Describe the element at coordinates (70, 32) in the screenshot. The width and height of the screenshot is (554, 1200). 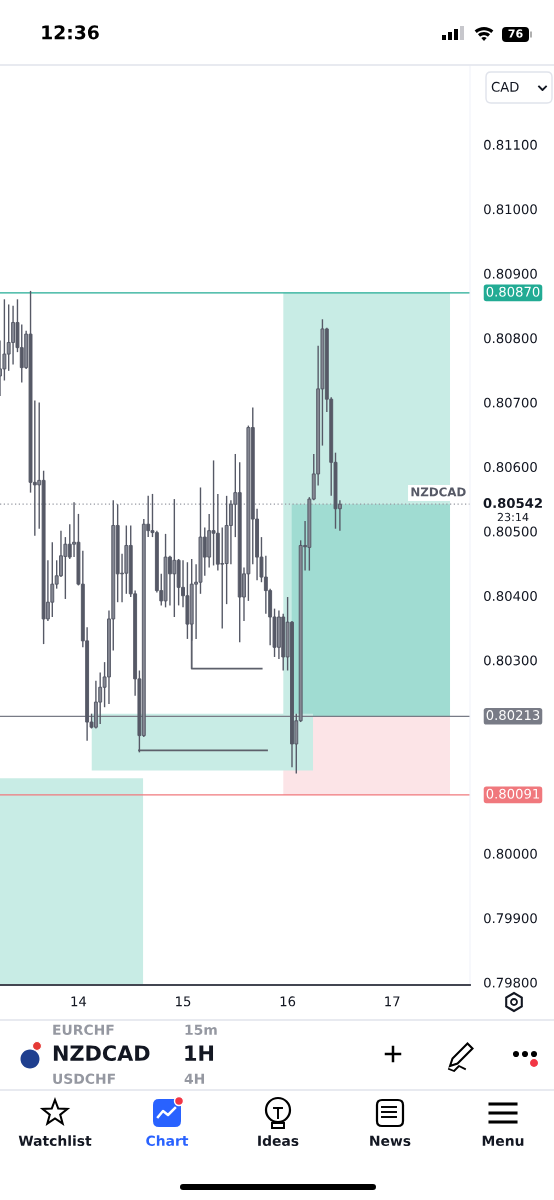
I see `text: 12:36` at that location.